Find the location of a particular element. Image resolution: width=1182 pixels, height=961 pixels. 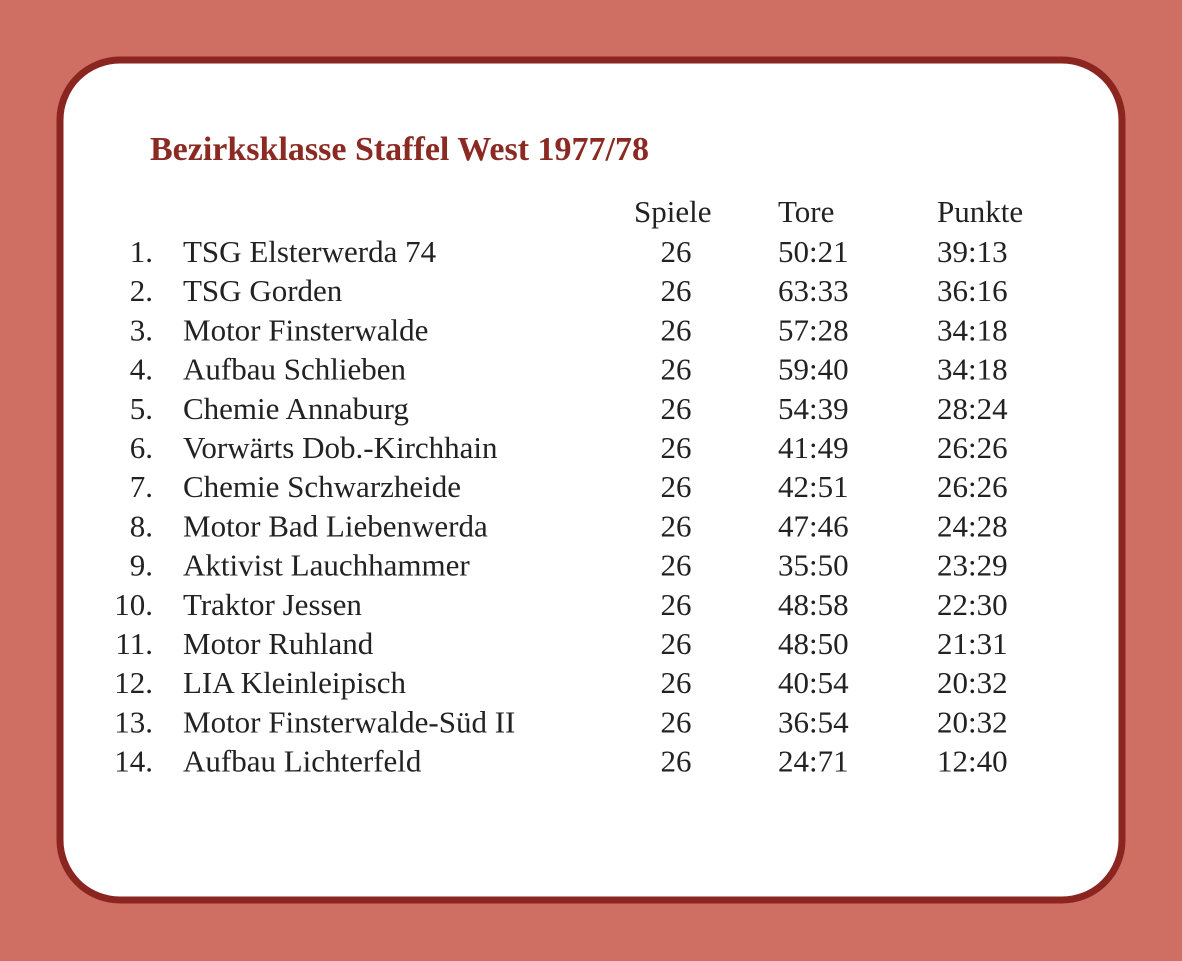

team: Aufbau Lichterfeld is located at coordinates (302, 761).